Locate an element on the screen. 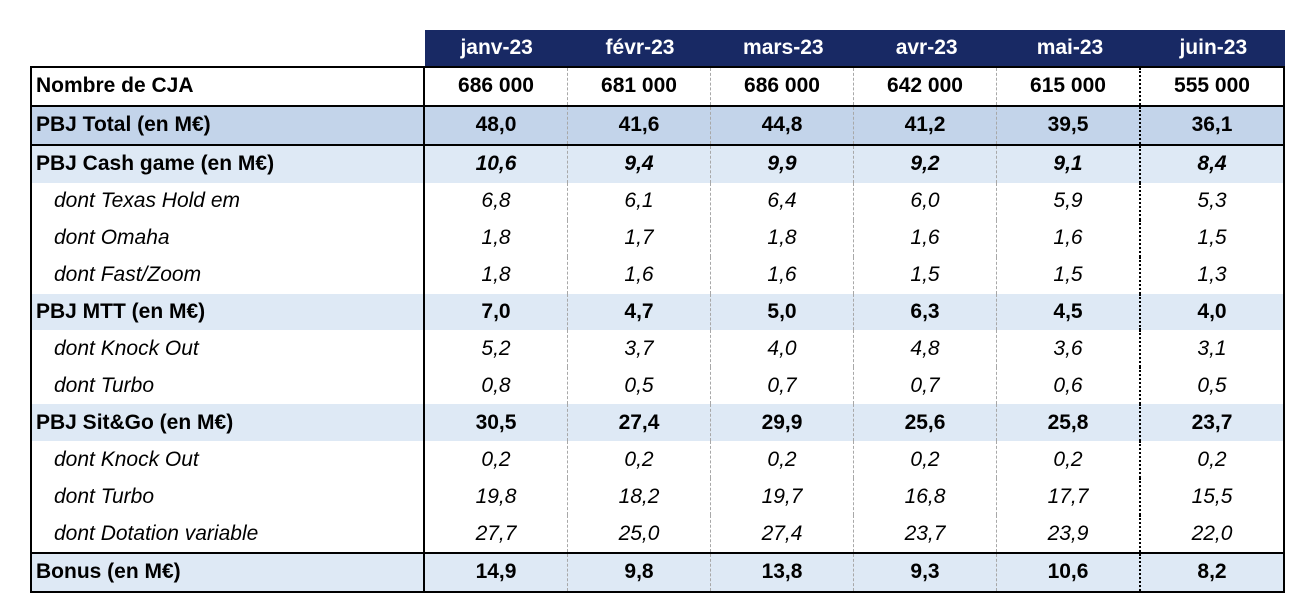  row-label: PBJ MTT (en M€) is located at coordinates (228, 312).